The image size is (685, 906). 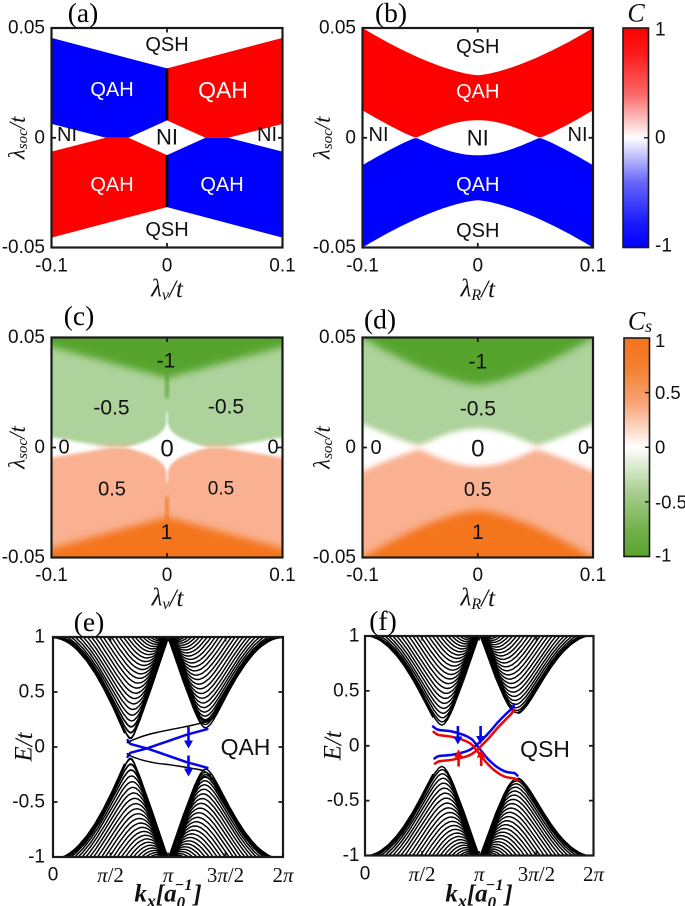 I want to click on svg-text: (d), so click(x=380, y=319).